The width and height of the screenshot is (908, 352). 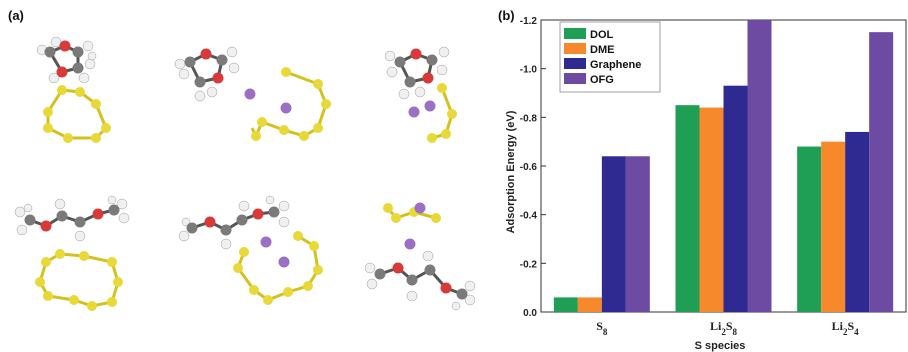 What do you see at coordinates (809, 229) in the screenshot?
I see `bar-dol-li2s4` at bounding box center [809, 229].